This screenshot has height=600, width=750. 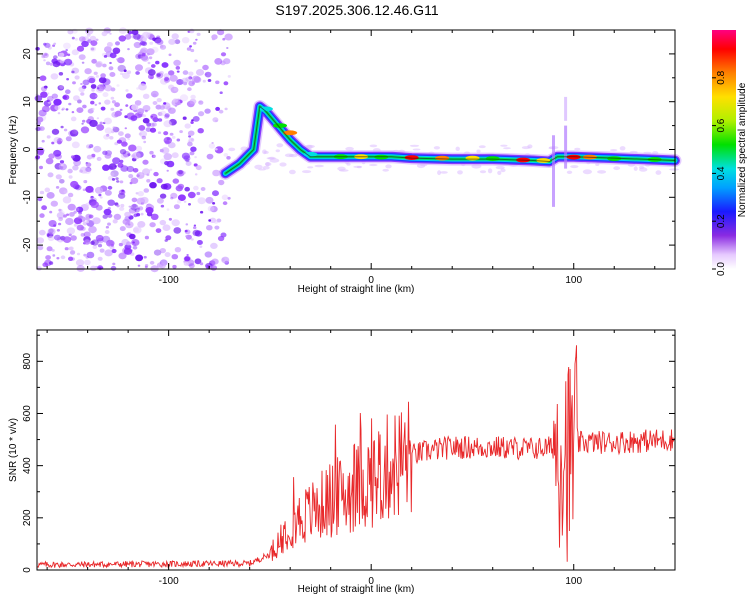 What do you see at coordinates (27, 465) in the screenshot?
I see `y-tick-label: 400` at bounding box center [27, 465].